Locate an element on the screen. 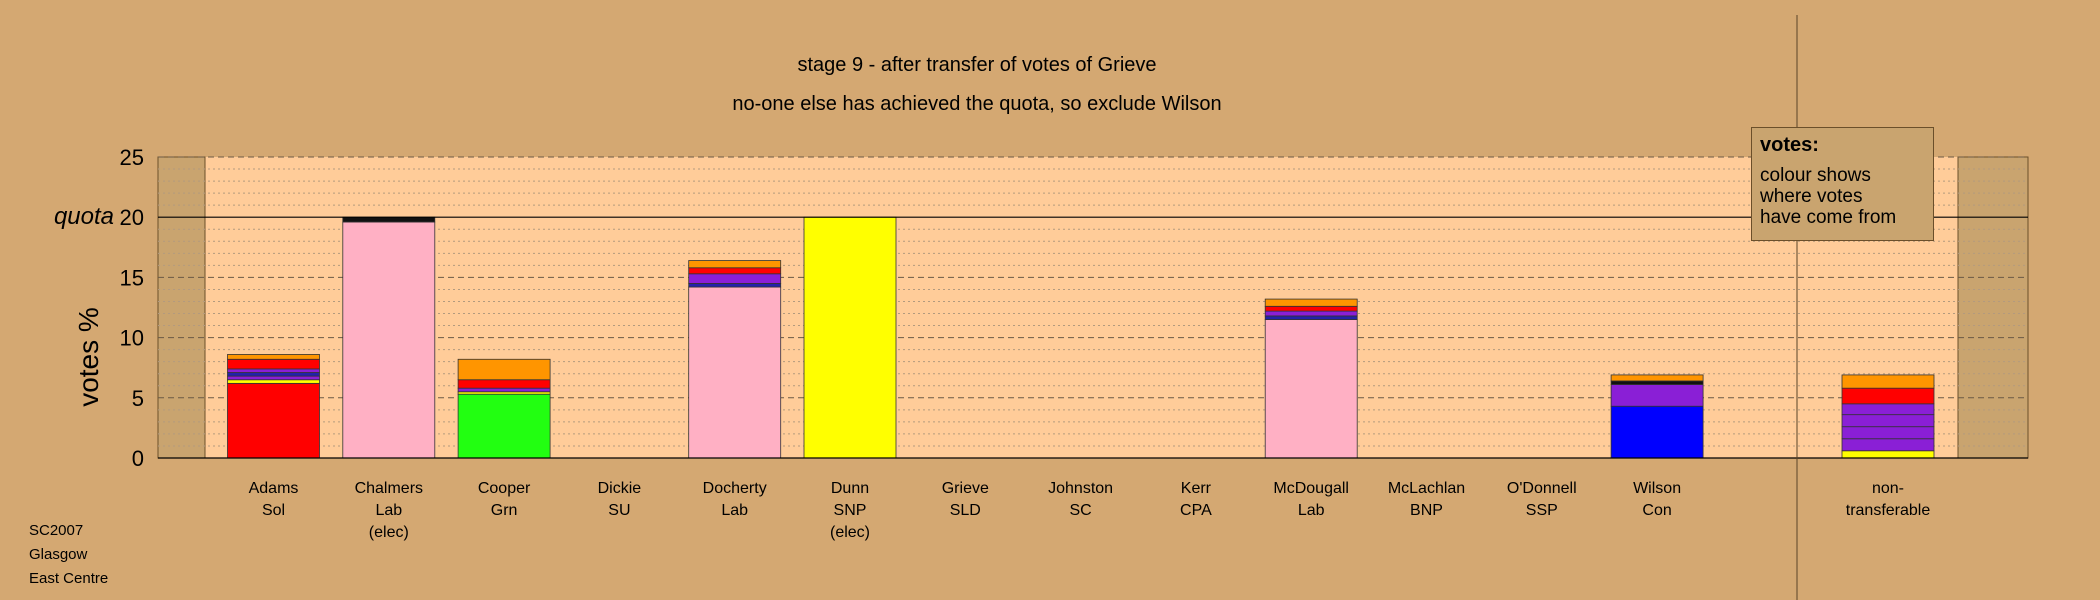  candidate-name-label: Dunn is located at coordinates (850, 488).